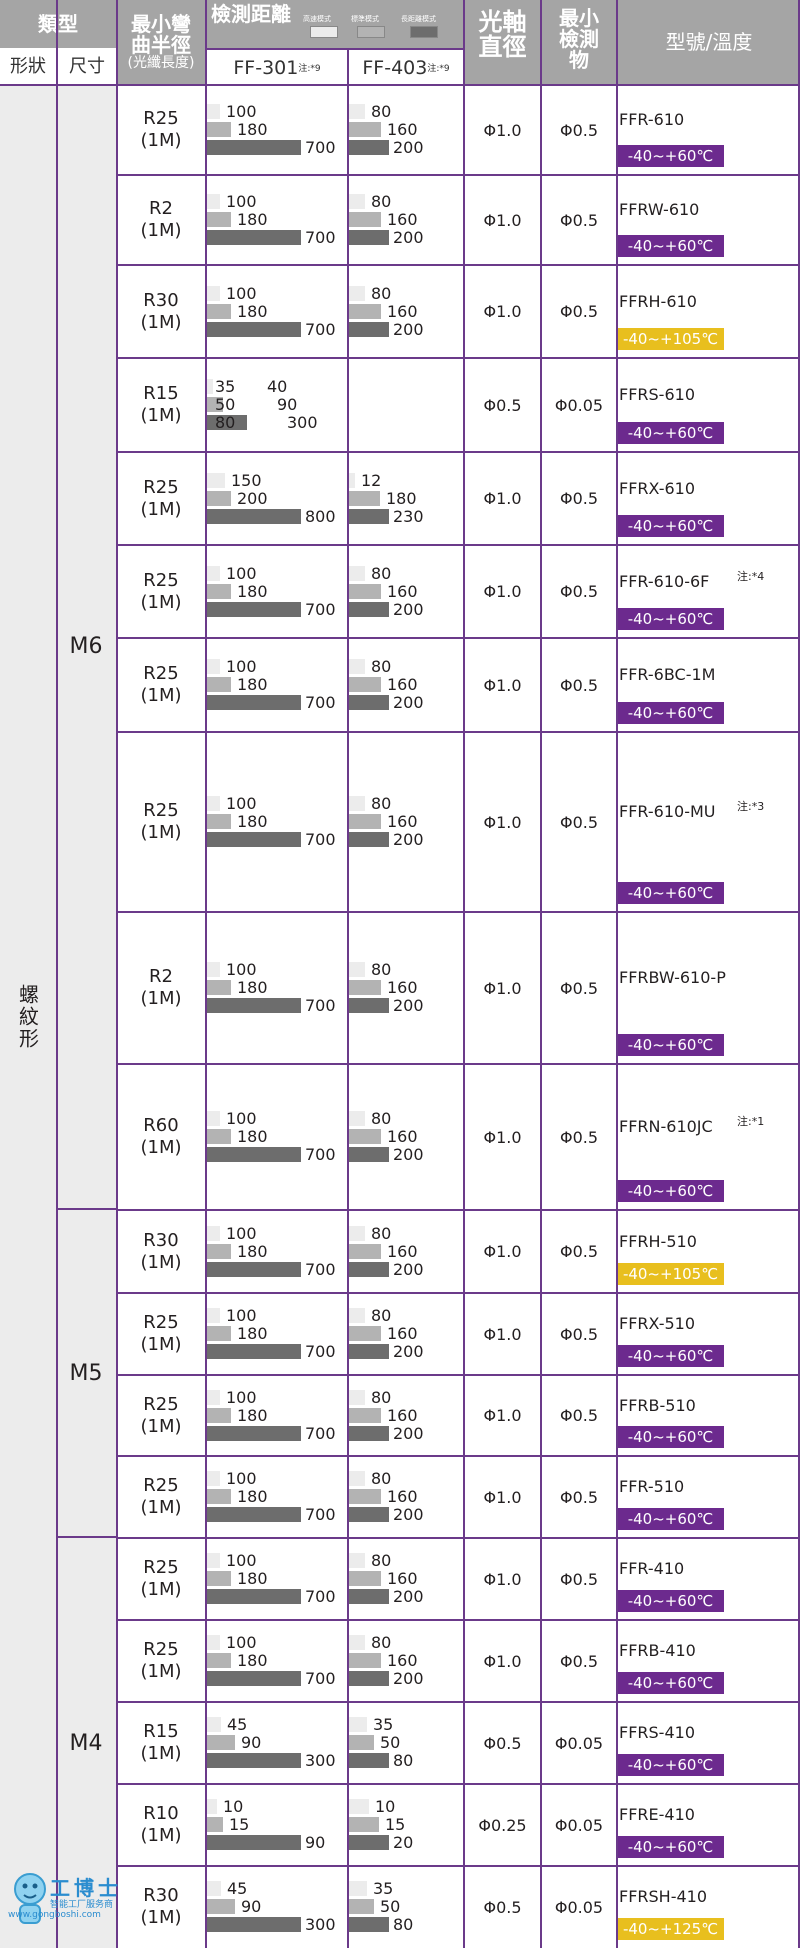 The height and width of the screenshot is (1948, 800). I want to click on gongboshi-logo, so click(30, 1898).